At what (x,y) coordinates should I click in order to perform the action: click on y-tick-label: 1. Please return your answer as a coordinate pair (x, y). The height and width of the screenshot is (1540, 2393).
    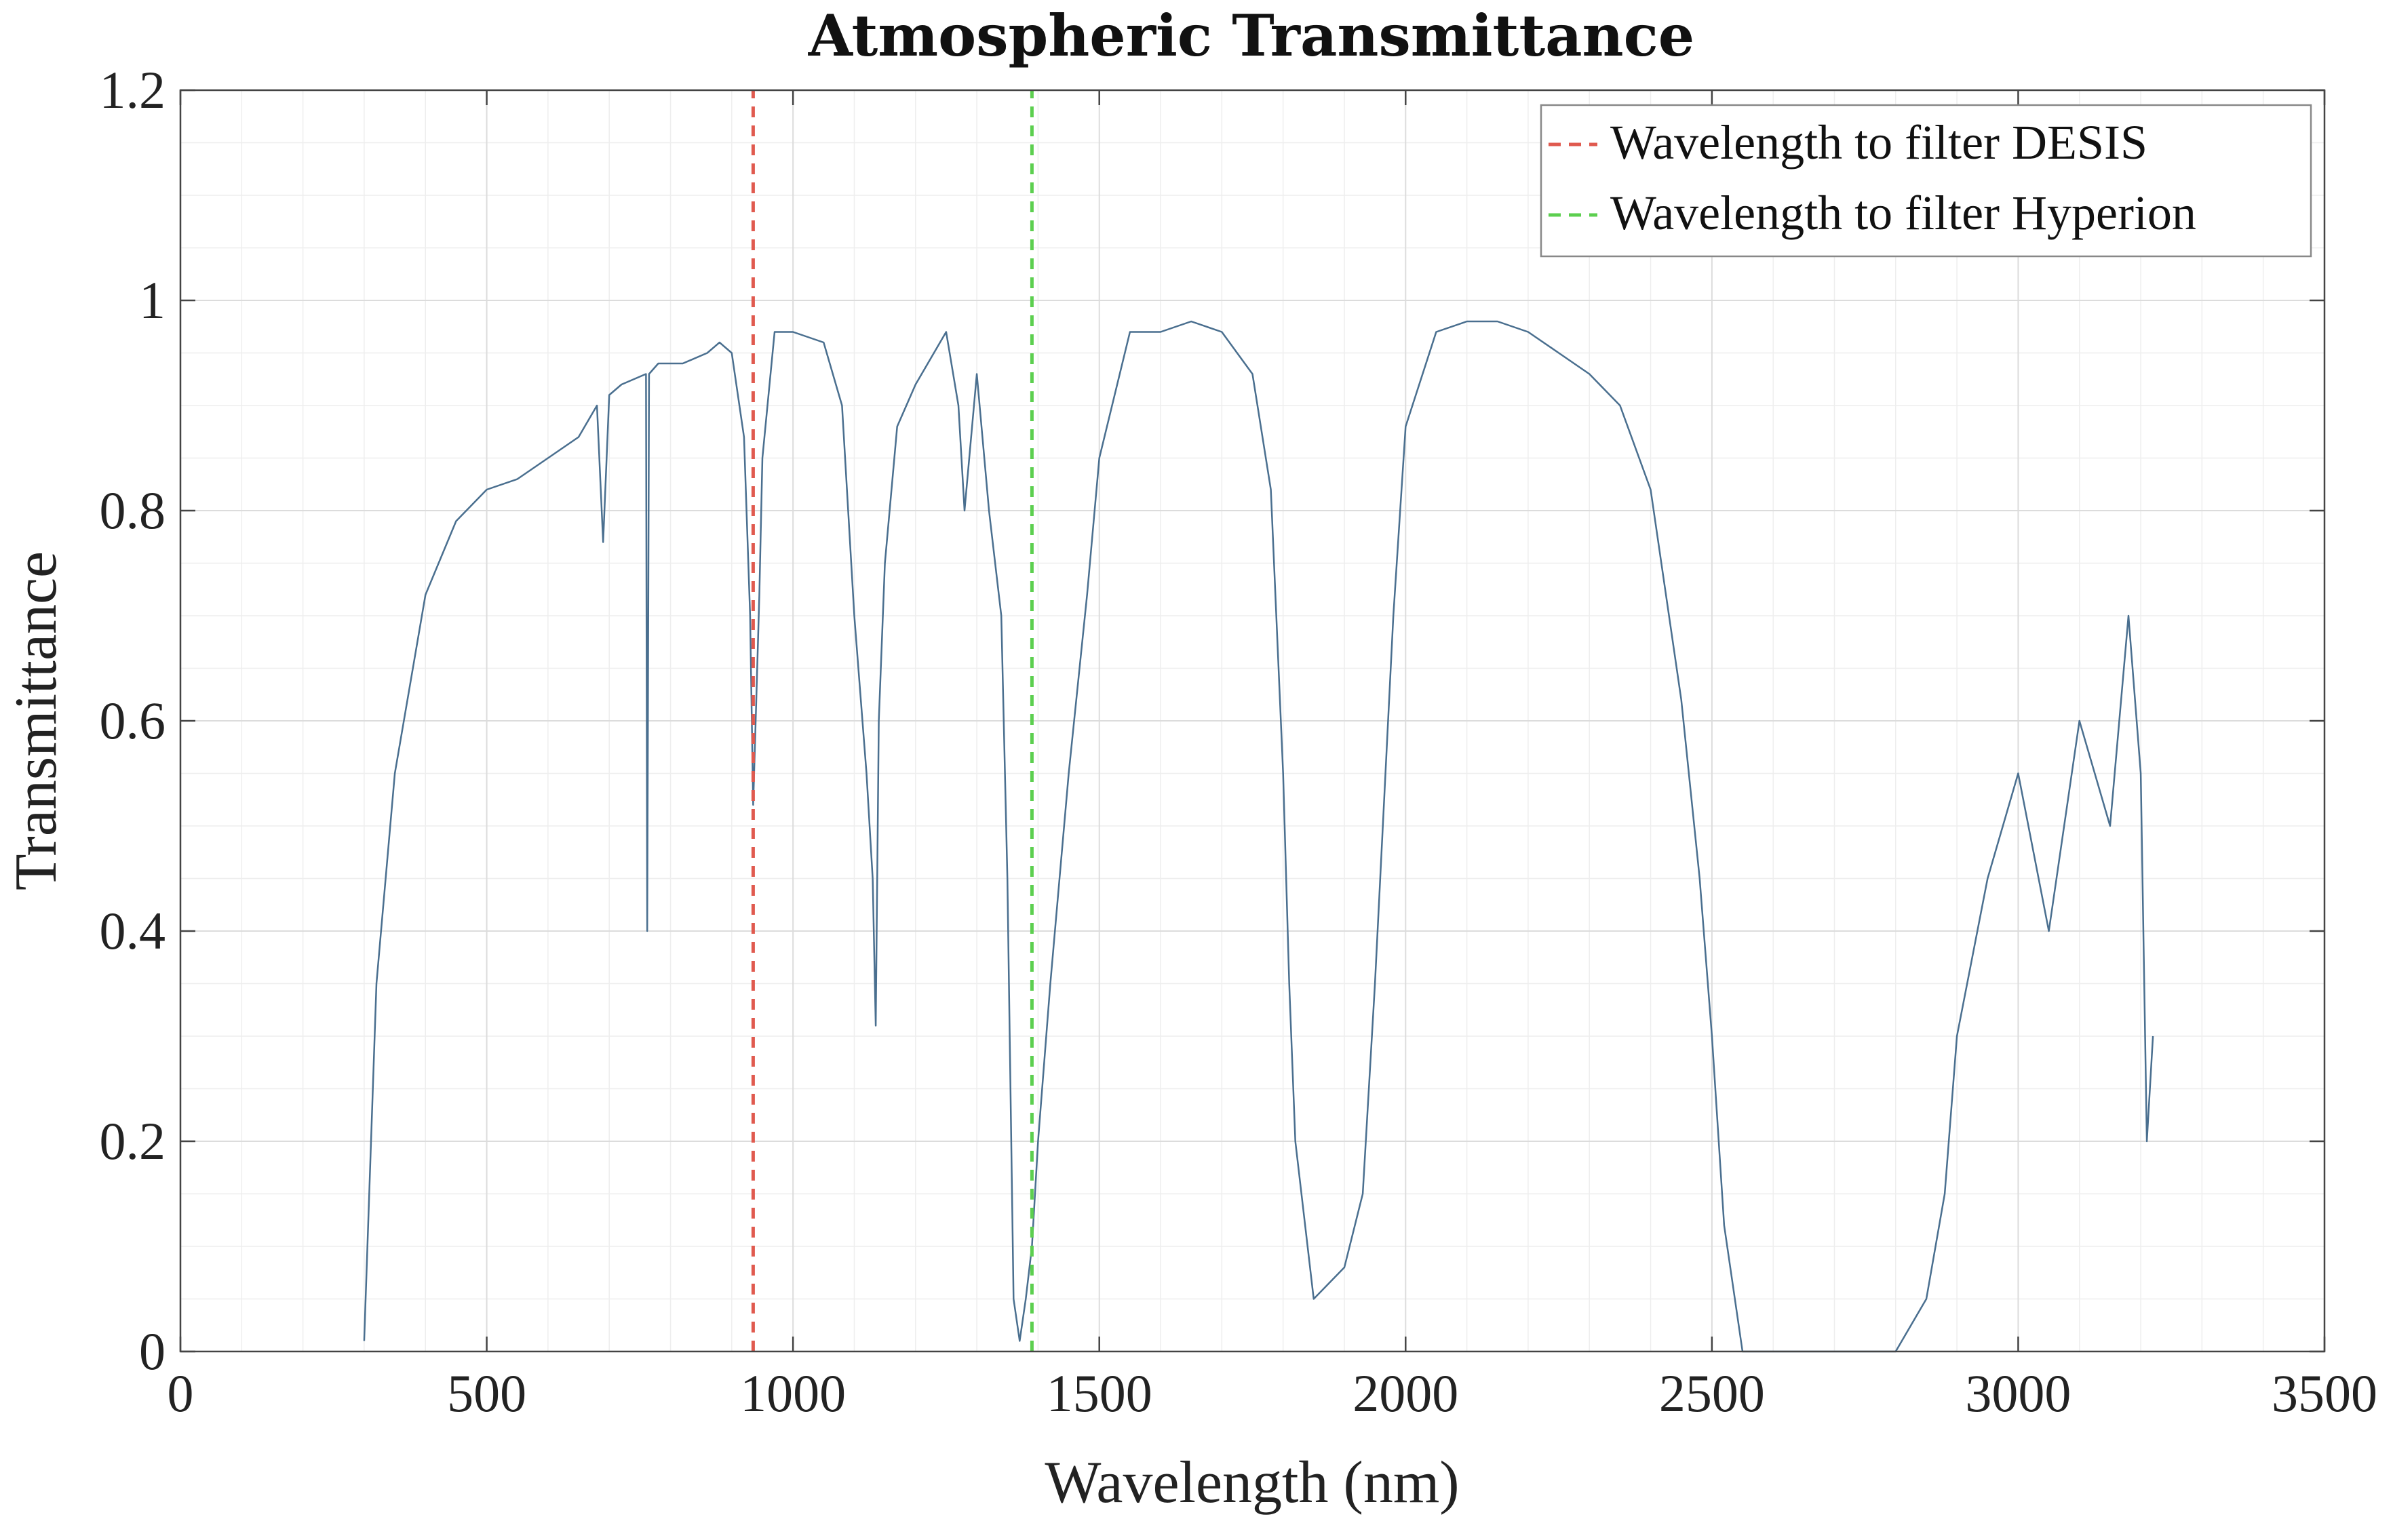
    Looking at the image, I should click on (152, 300).